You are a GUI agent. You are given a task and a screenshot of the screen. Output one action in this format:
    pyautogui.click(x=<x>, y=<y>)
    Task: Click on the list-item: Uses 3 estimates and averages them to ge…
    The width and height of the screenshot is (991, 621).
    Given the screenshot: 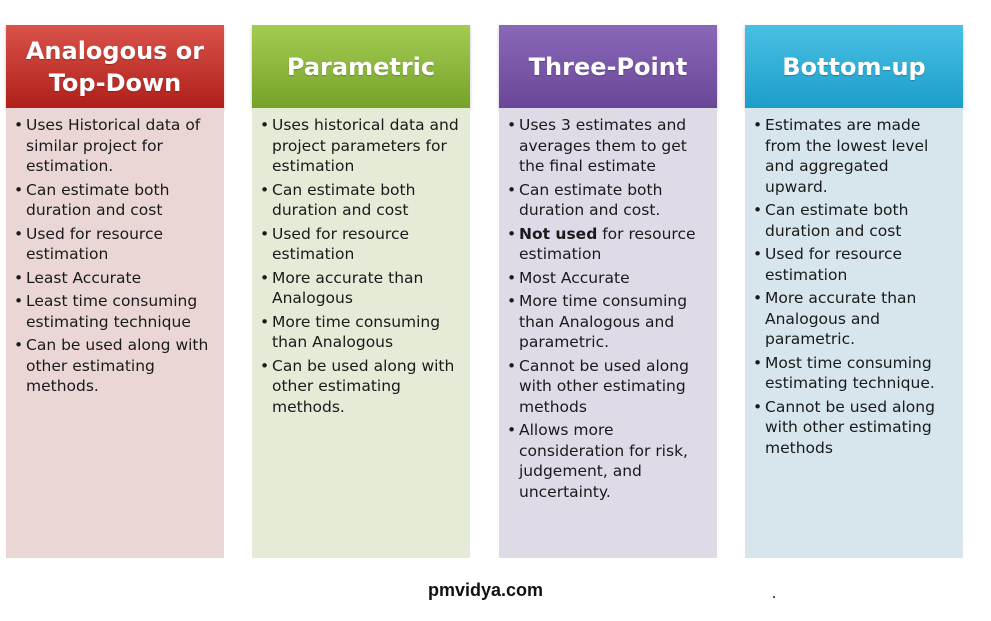 What is the action you would take?
    pyautogui.click(x=608, y=146)
    